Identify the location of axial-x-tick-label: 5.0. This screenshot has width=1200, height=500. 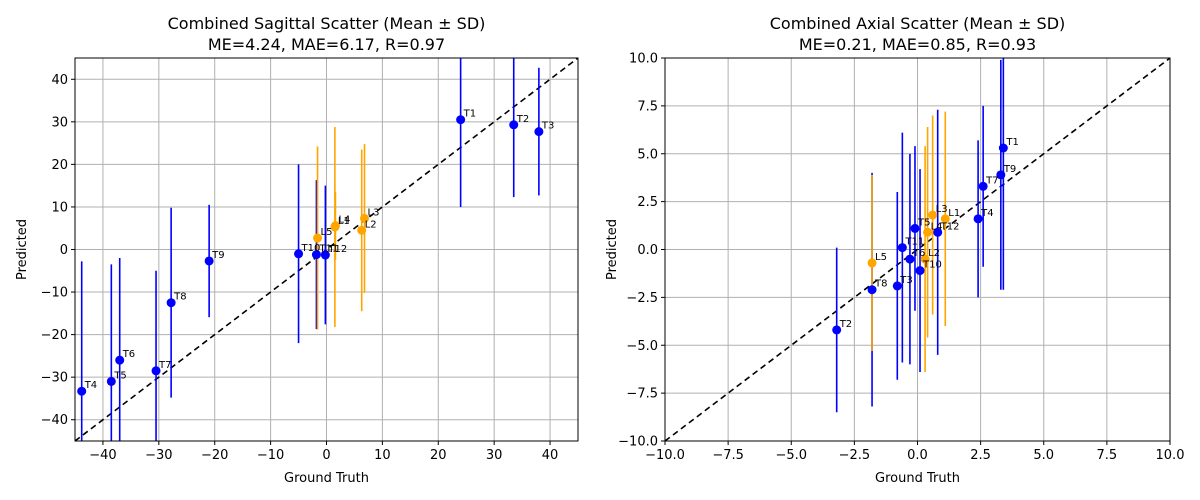
(1043, 455).